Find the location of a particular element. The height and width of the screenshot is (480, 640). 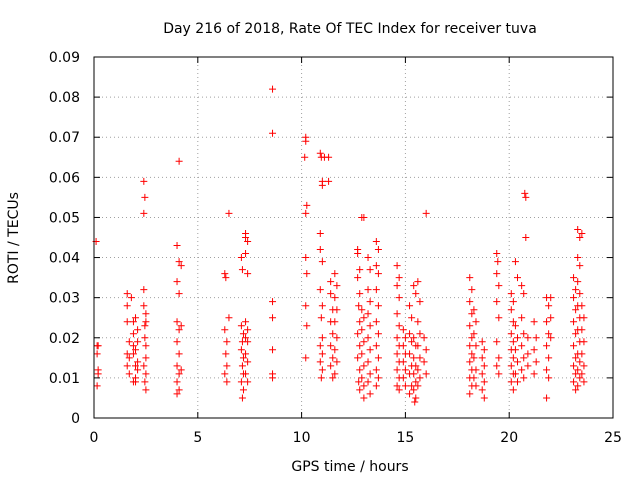

y-tick-label: 0 is located at coordinates (75, 419).